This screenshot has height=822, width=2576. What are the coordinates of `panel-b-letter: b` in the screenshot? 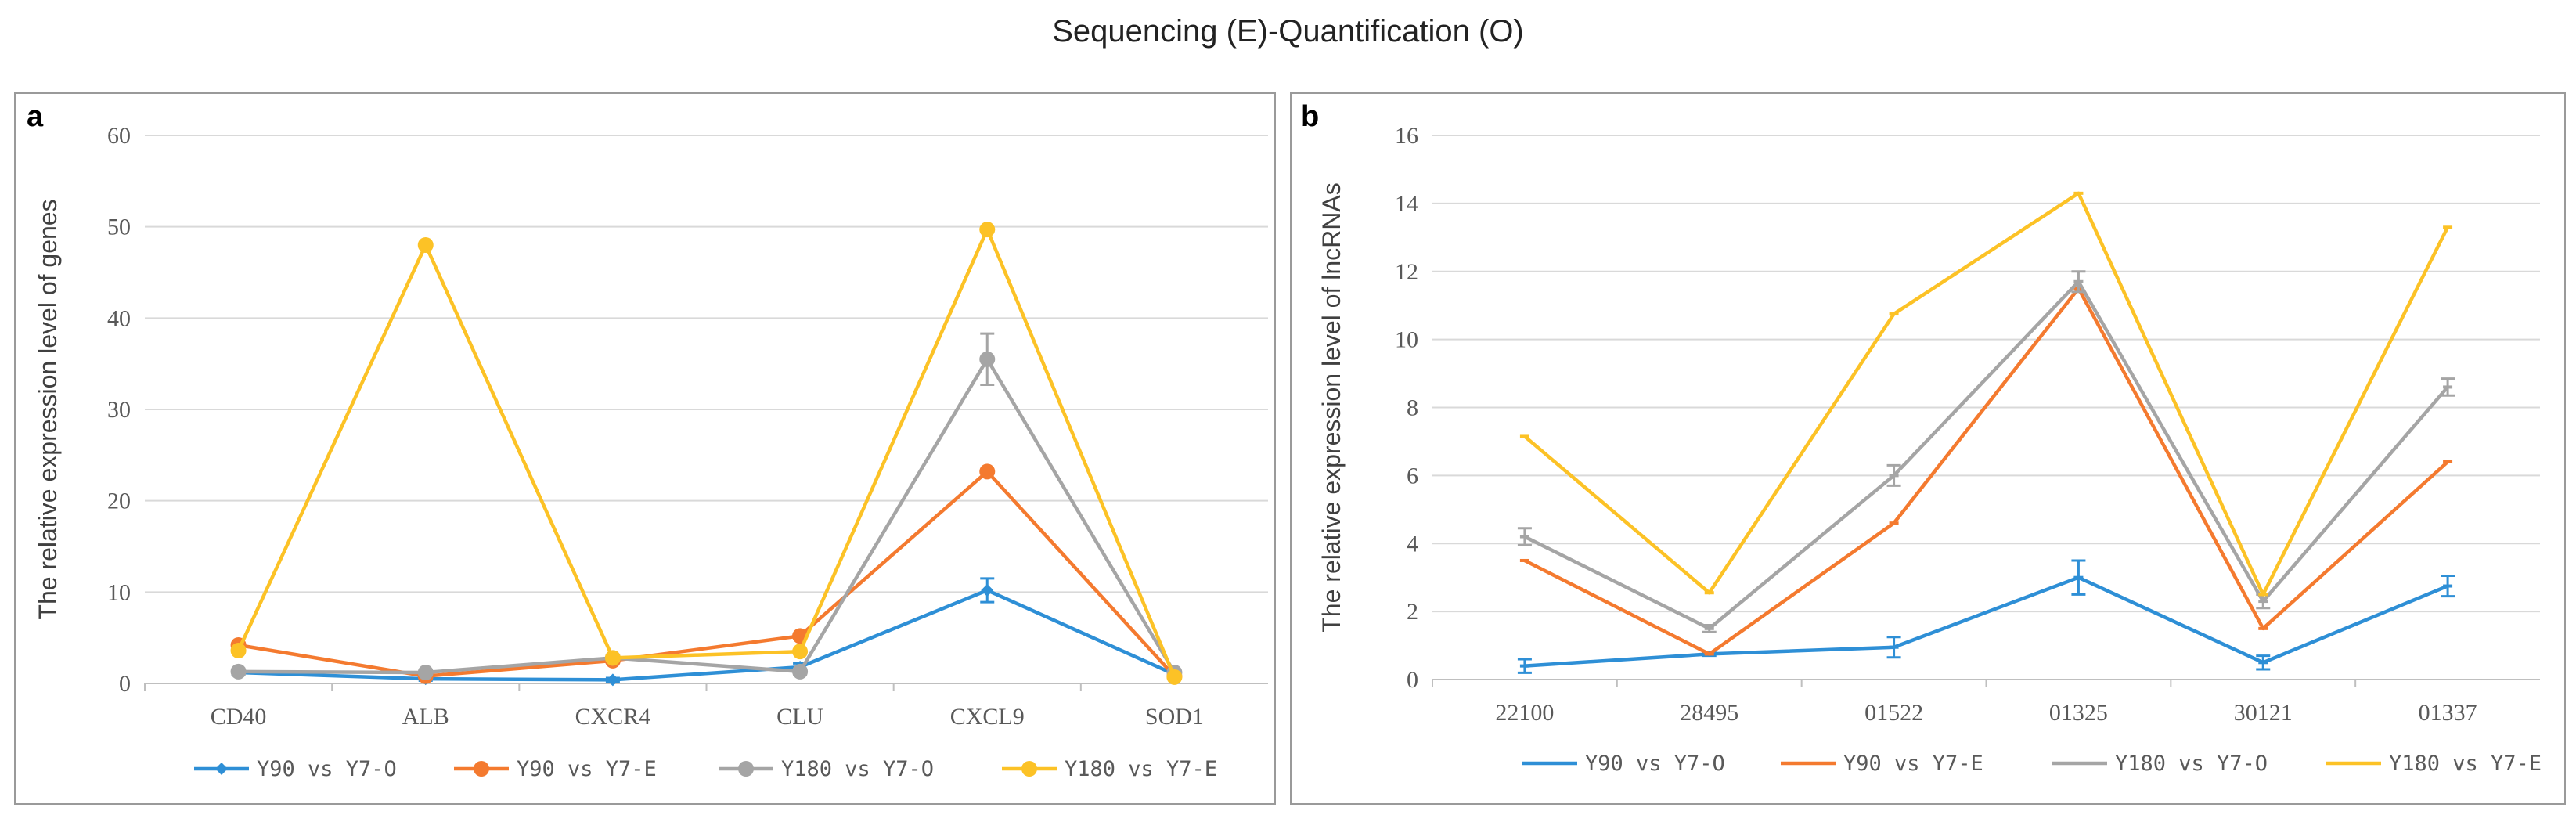 It's located at (1310, 117).